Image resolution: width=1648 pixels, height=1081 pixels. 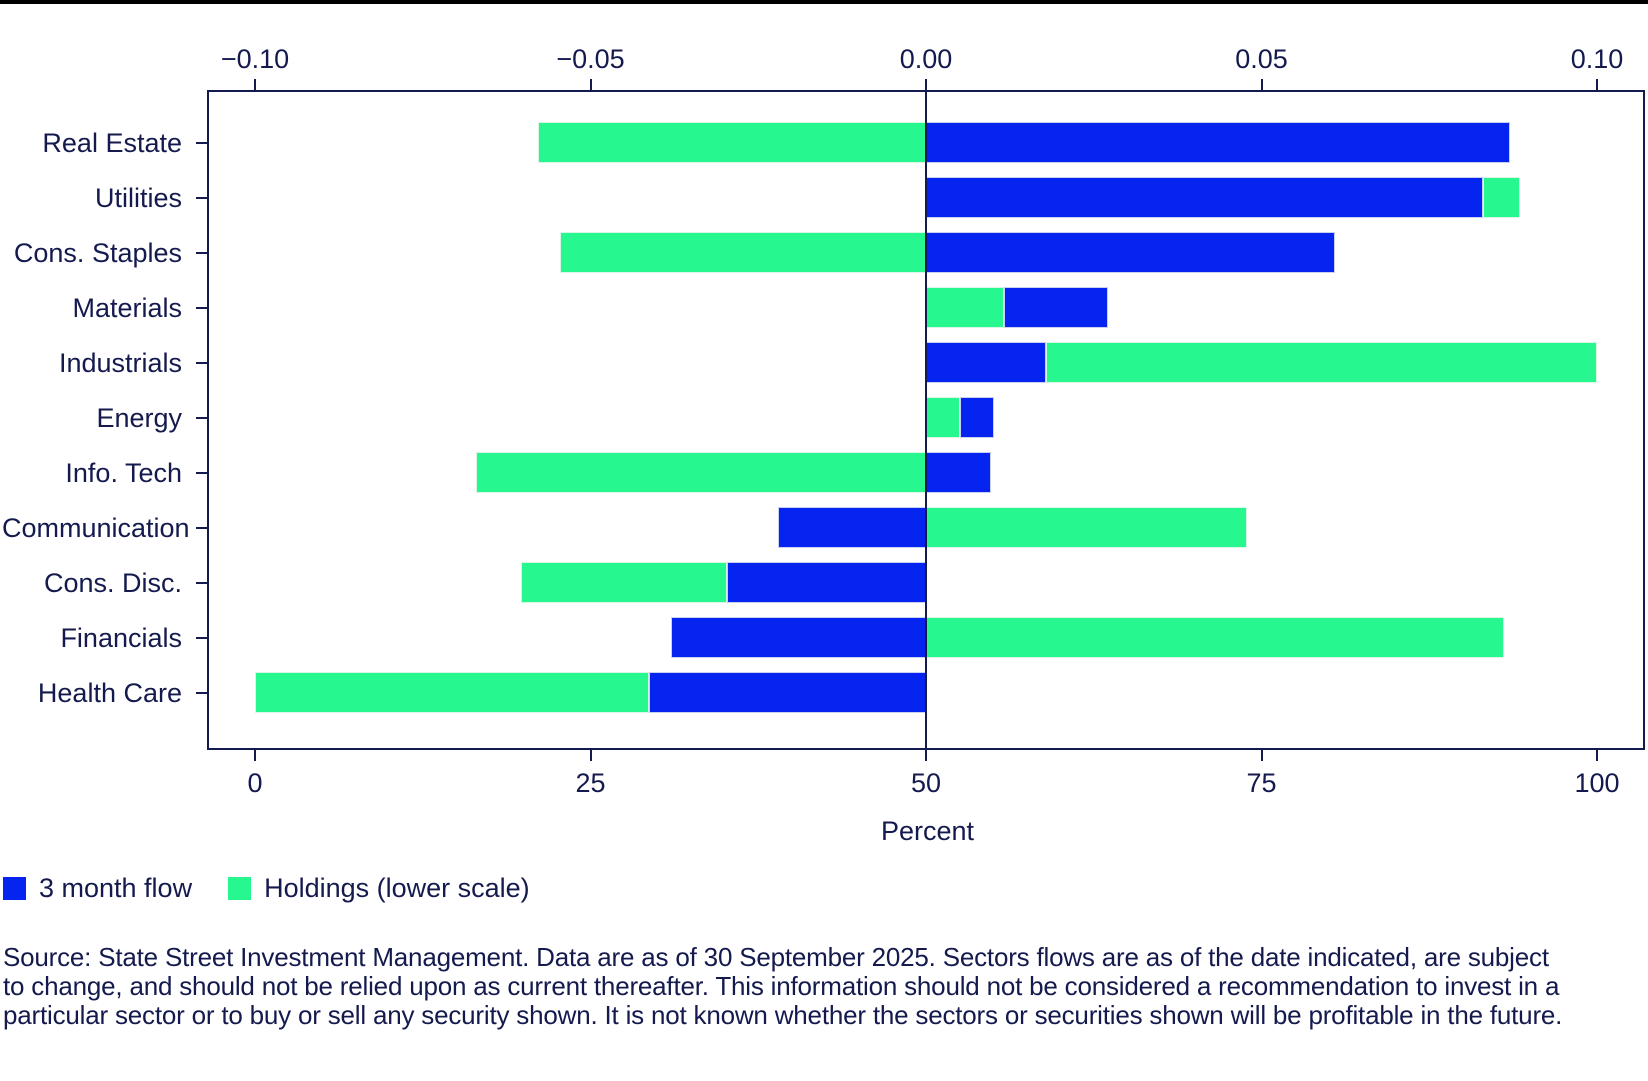 What do you see at coordinates (240, 888) in the screenshot?
I see `holdings-color-swatch` at bounding box center [240, 888].